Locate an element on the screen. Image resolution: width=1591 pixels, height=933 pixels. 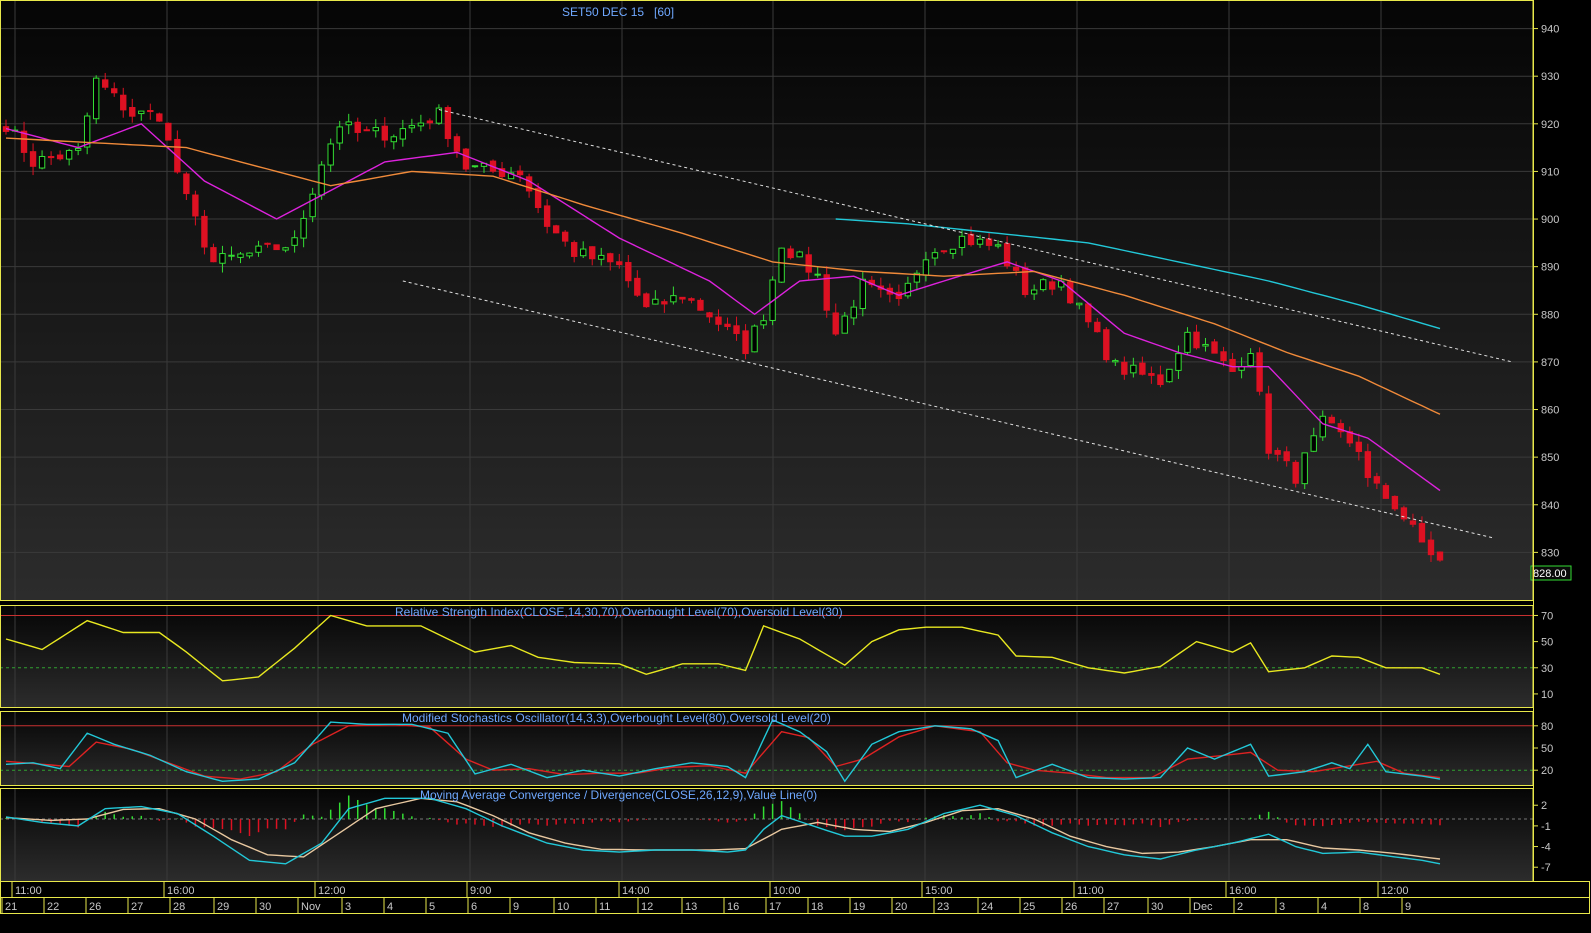
date-axis-label: 30 is located at coordinates (1157, 907).